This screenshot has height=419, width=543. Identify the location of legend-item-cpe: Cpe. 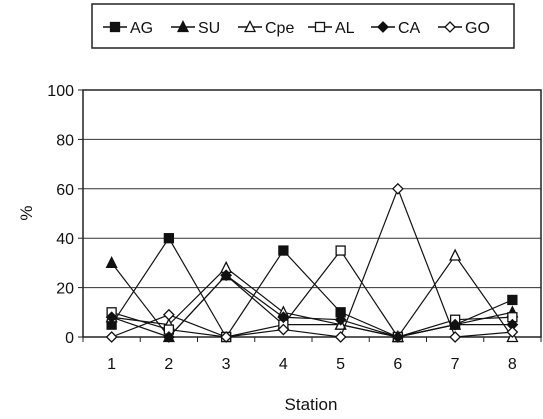
(266, 28).